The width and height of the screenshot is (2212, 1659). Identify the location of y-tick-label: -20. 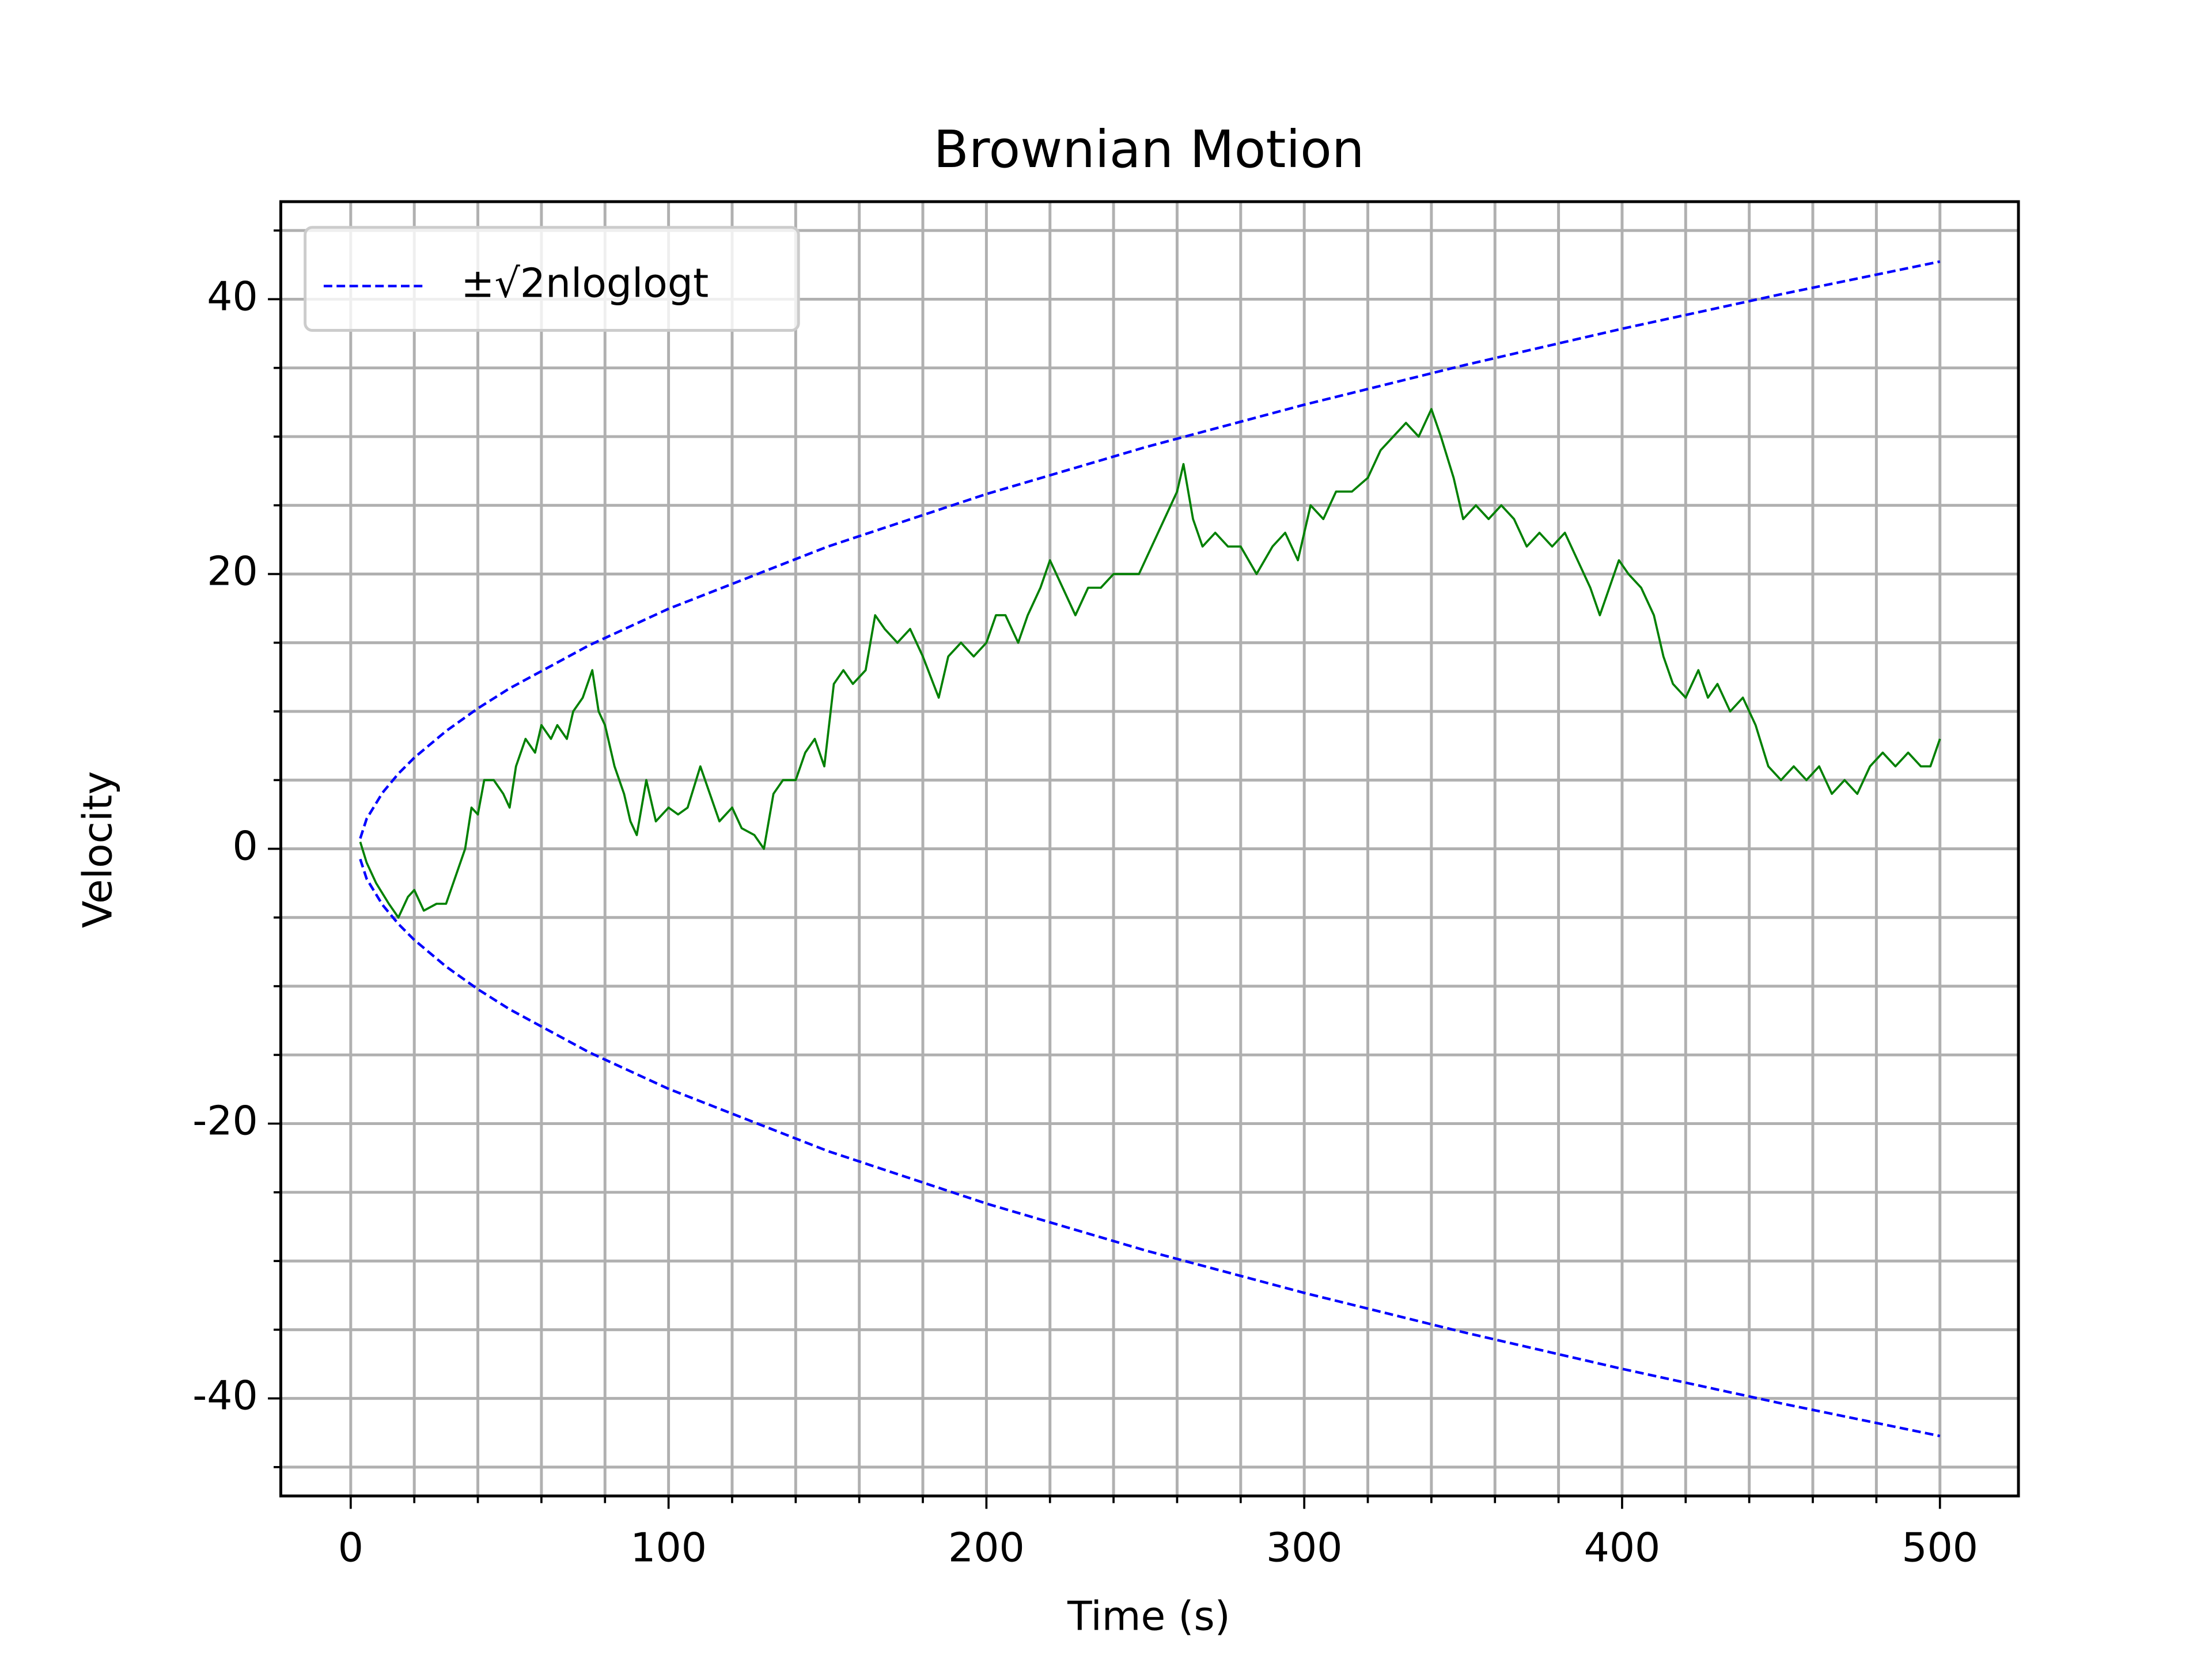
(225, 1121).